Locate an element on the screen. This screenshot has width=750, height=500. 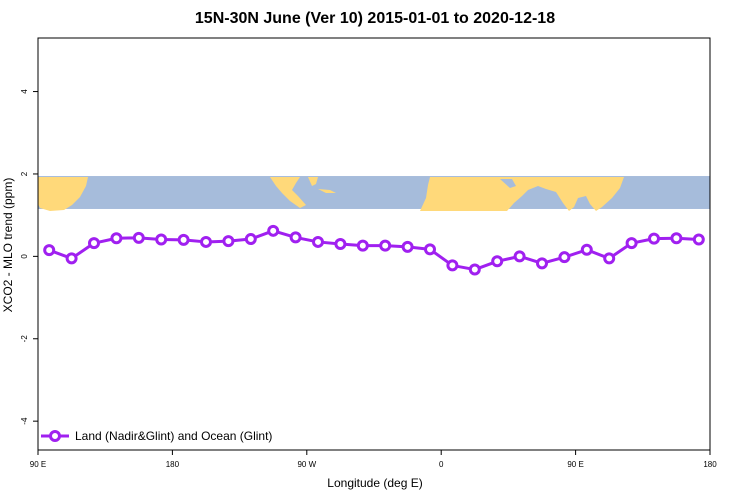
y-tick-label: -2 is located at coordinates (24, 339).